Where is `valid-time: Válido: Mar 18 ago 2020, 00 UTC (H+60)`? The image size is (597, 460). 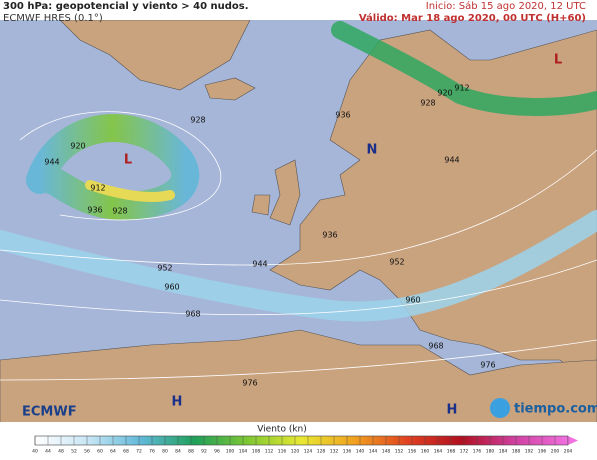 valid-time: Válido: Mar 18 ago 2020, 00 UTC (H+60) is located at coordinates (472, 18).